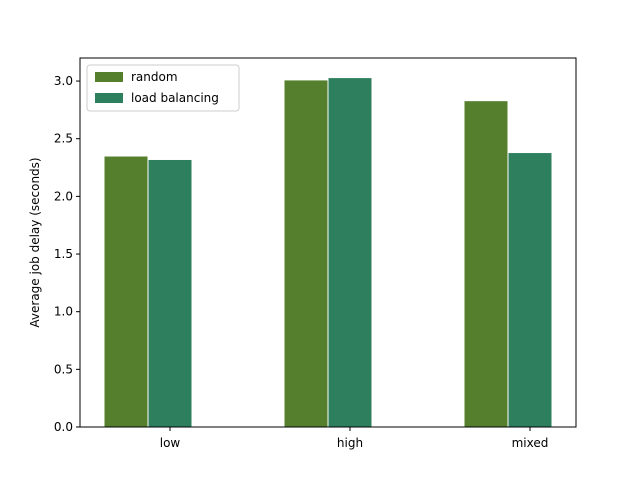 Image resolution: width=640 pixels, height=480 pixels. What do you see at coordinates (530, 443) in the screenshot?
I see `x-tick-label: mixed` at bounding box center [530, 443].